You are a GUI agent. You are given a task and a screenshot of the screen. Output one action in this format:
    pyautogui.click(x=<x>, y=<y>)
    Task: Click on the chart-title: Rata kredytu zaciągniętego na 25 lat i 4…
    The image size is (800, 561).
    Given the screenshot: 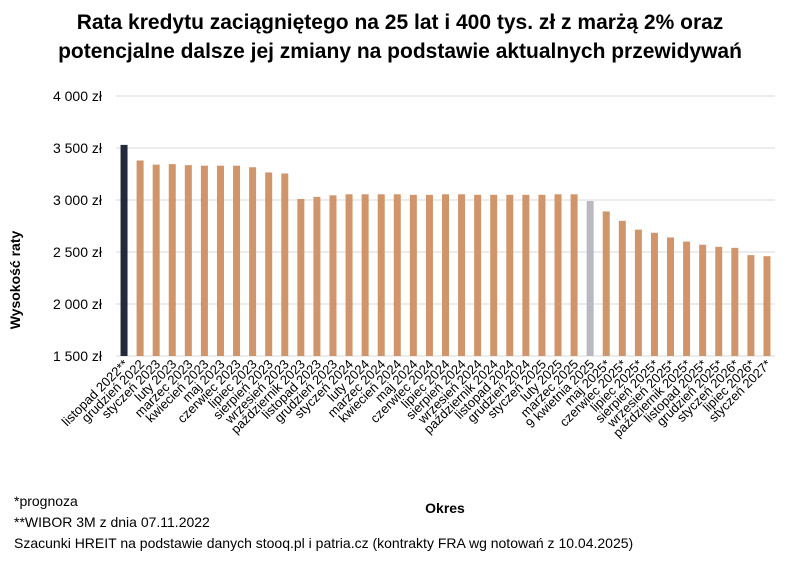 What is the action you would take?
    pyautogui.click(x=400, y=37)
    